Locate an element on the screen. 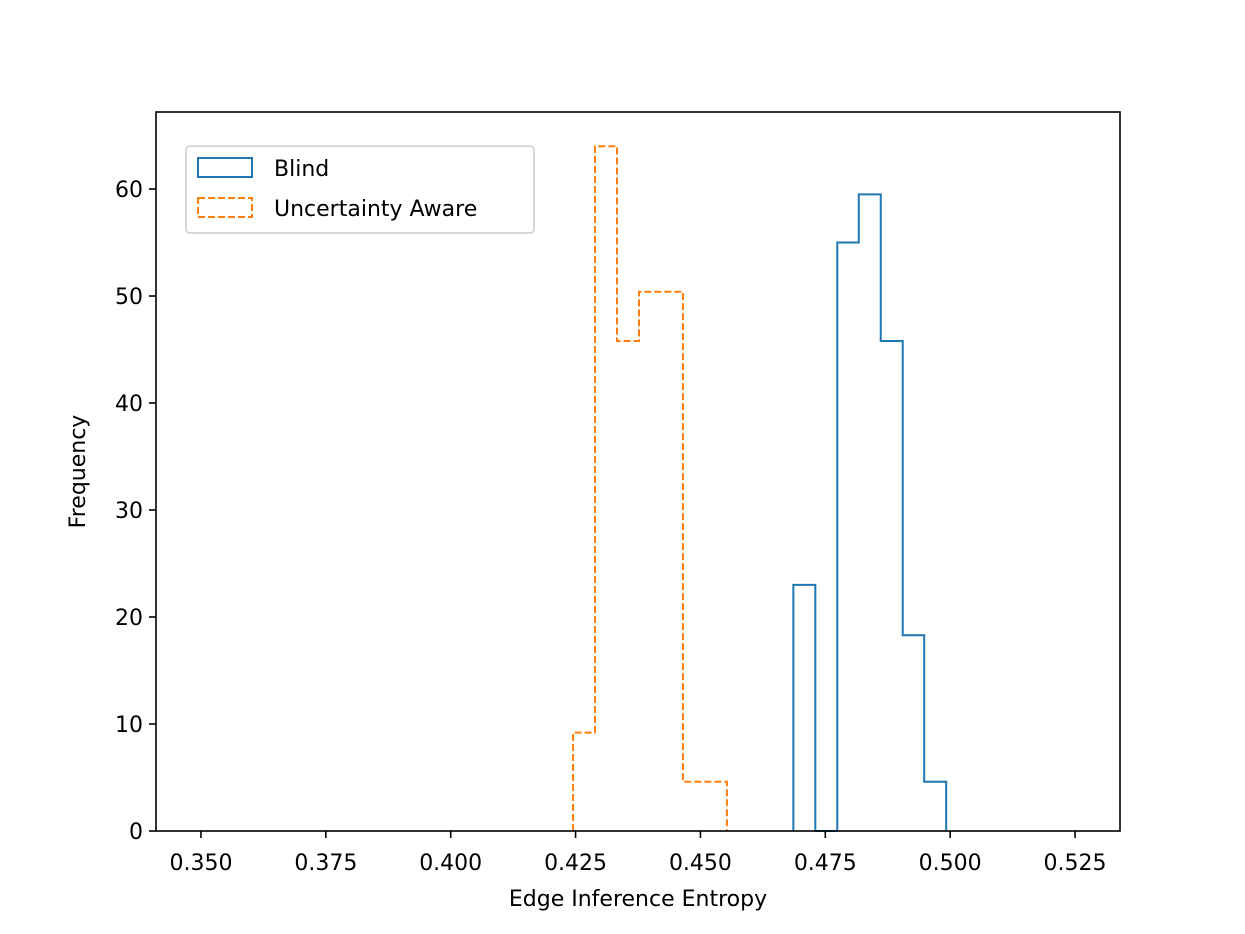 The height and width of the screenshot is (934, 1245). x-tick-label: 0.450 is located at coordinates (700, 863).